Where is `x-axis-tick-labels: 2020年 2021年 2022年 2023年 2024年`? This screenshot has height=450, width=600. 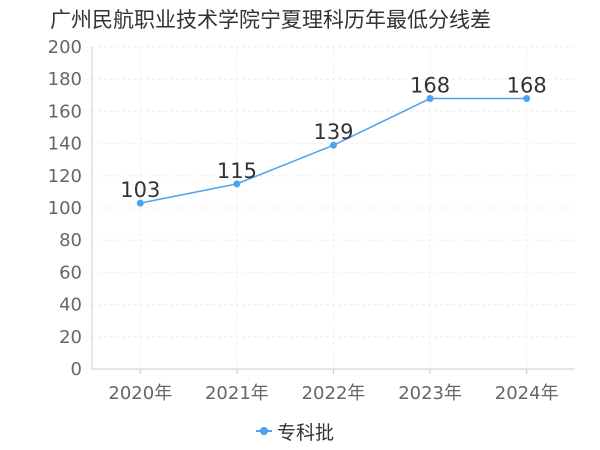 x-axis-tick-labels: 2020年 2021年 2022年 2023年 2024年 is located at coordinates (333, 393).